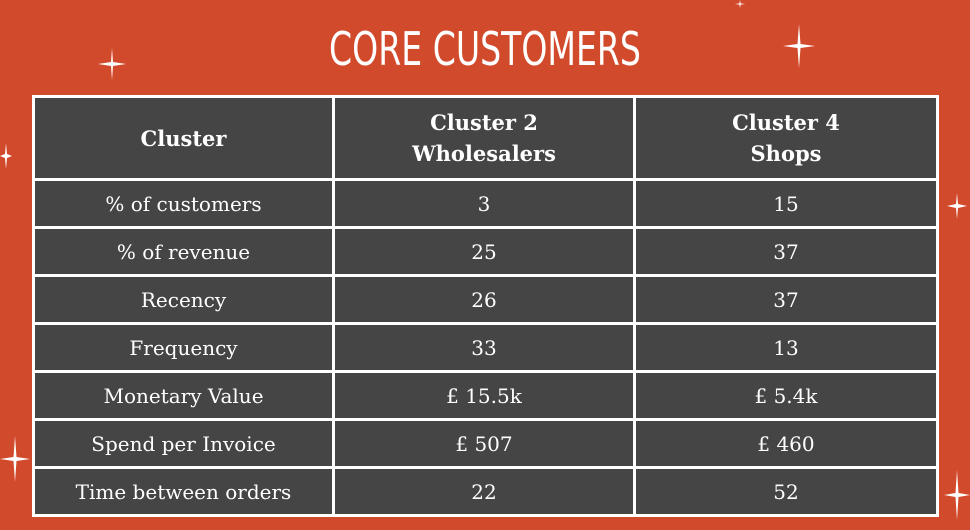 This screenshot has width=970, height=530. I want to click on cluster-2-value: £ 15.5k, so click(484, 395).